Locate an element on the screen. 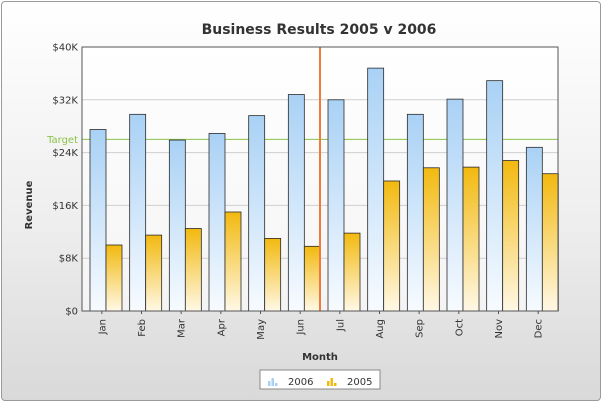 The width and height of the screenshot is (604, 404). x-tick-label: Nov is located at coordinates (499, 329).